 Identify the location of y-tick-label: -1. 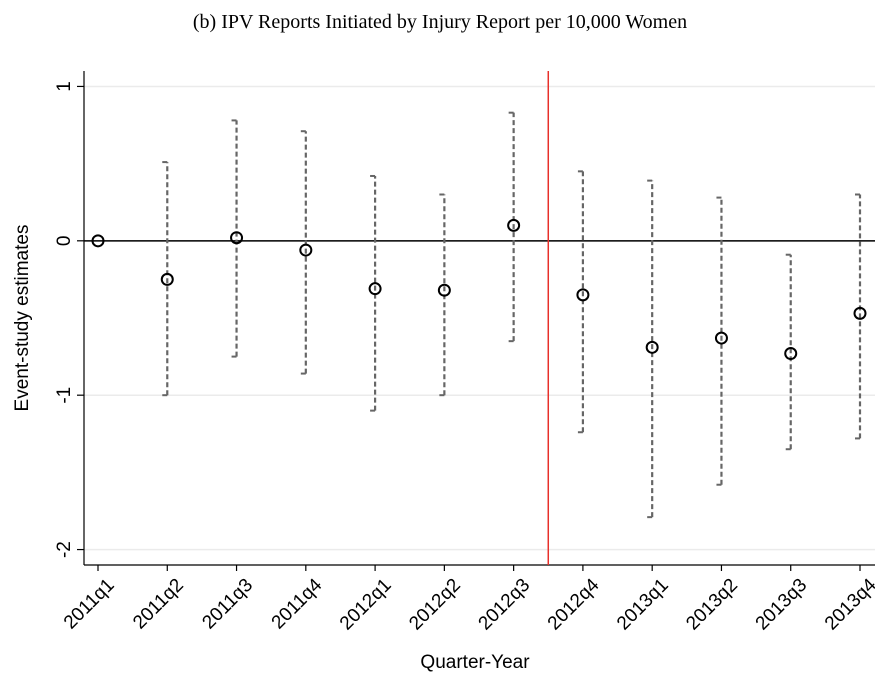
(64, 395).